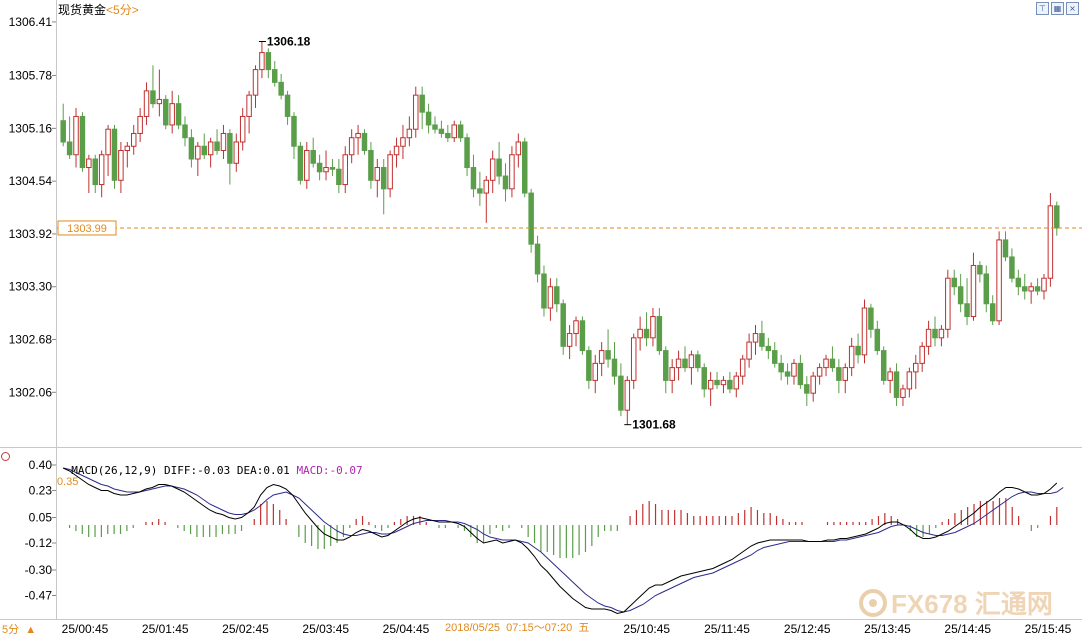 The image size is (1082, 640). I want to click on macd-tick-label: -0.47, so click(39, 596).